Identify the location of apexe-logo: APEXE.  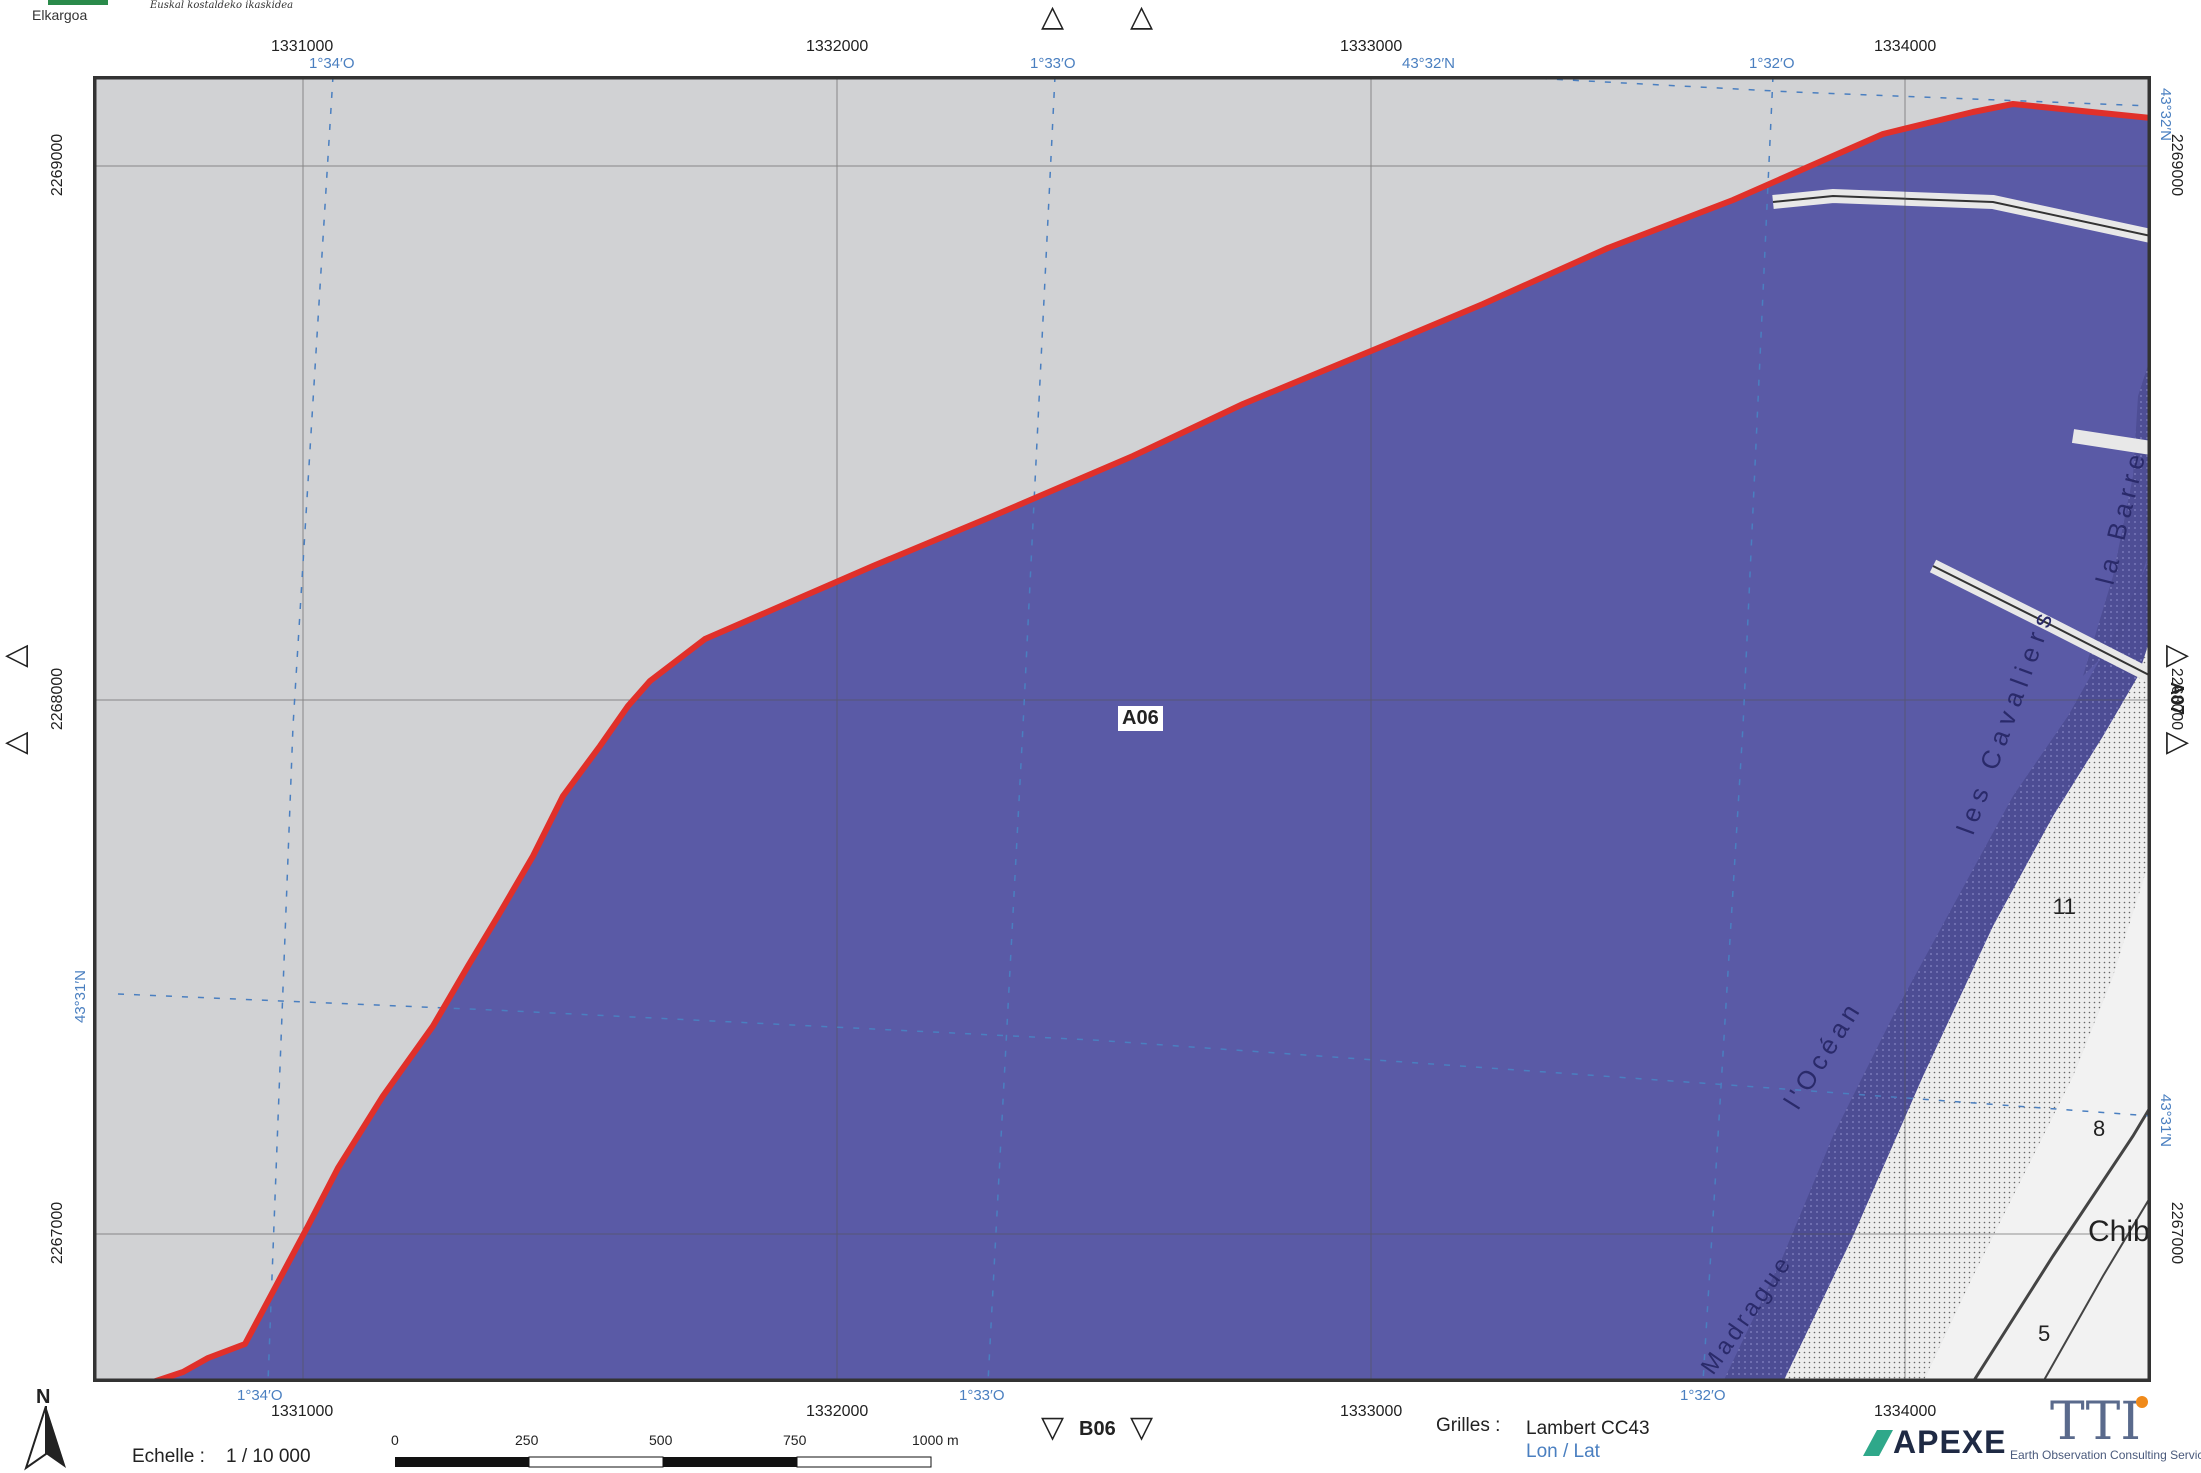
(1934, 1442).